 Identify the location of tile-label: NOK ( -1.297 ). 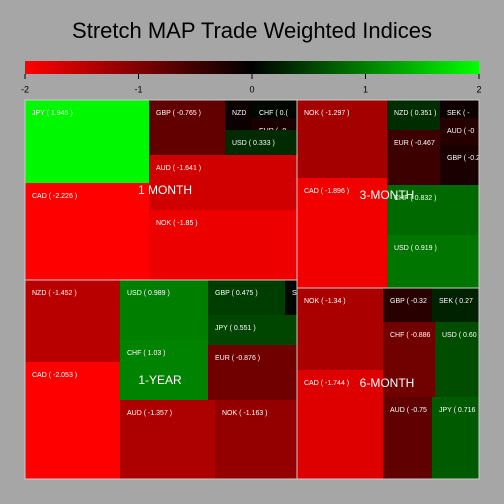
(327, 113).